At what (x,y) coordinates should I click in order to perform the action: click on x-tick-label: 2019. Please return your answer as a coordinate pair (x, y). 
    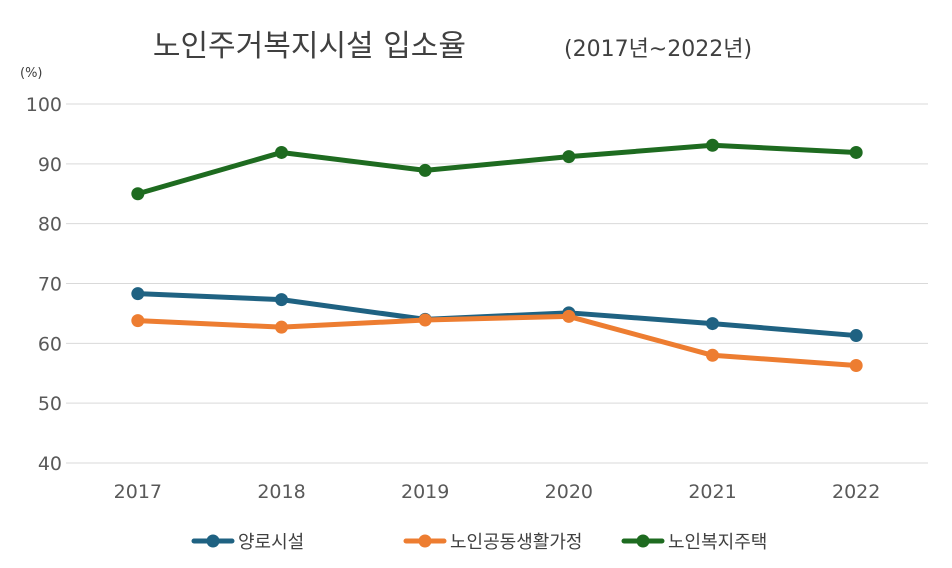
    Looking at the image, I should click on (425, 492).